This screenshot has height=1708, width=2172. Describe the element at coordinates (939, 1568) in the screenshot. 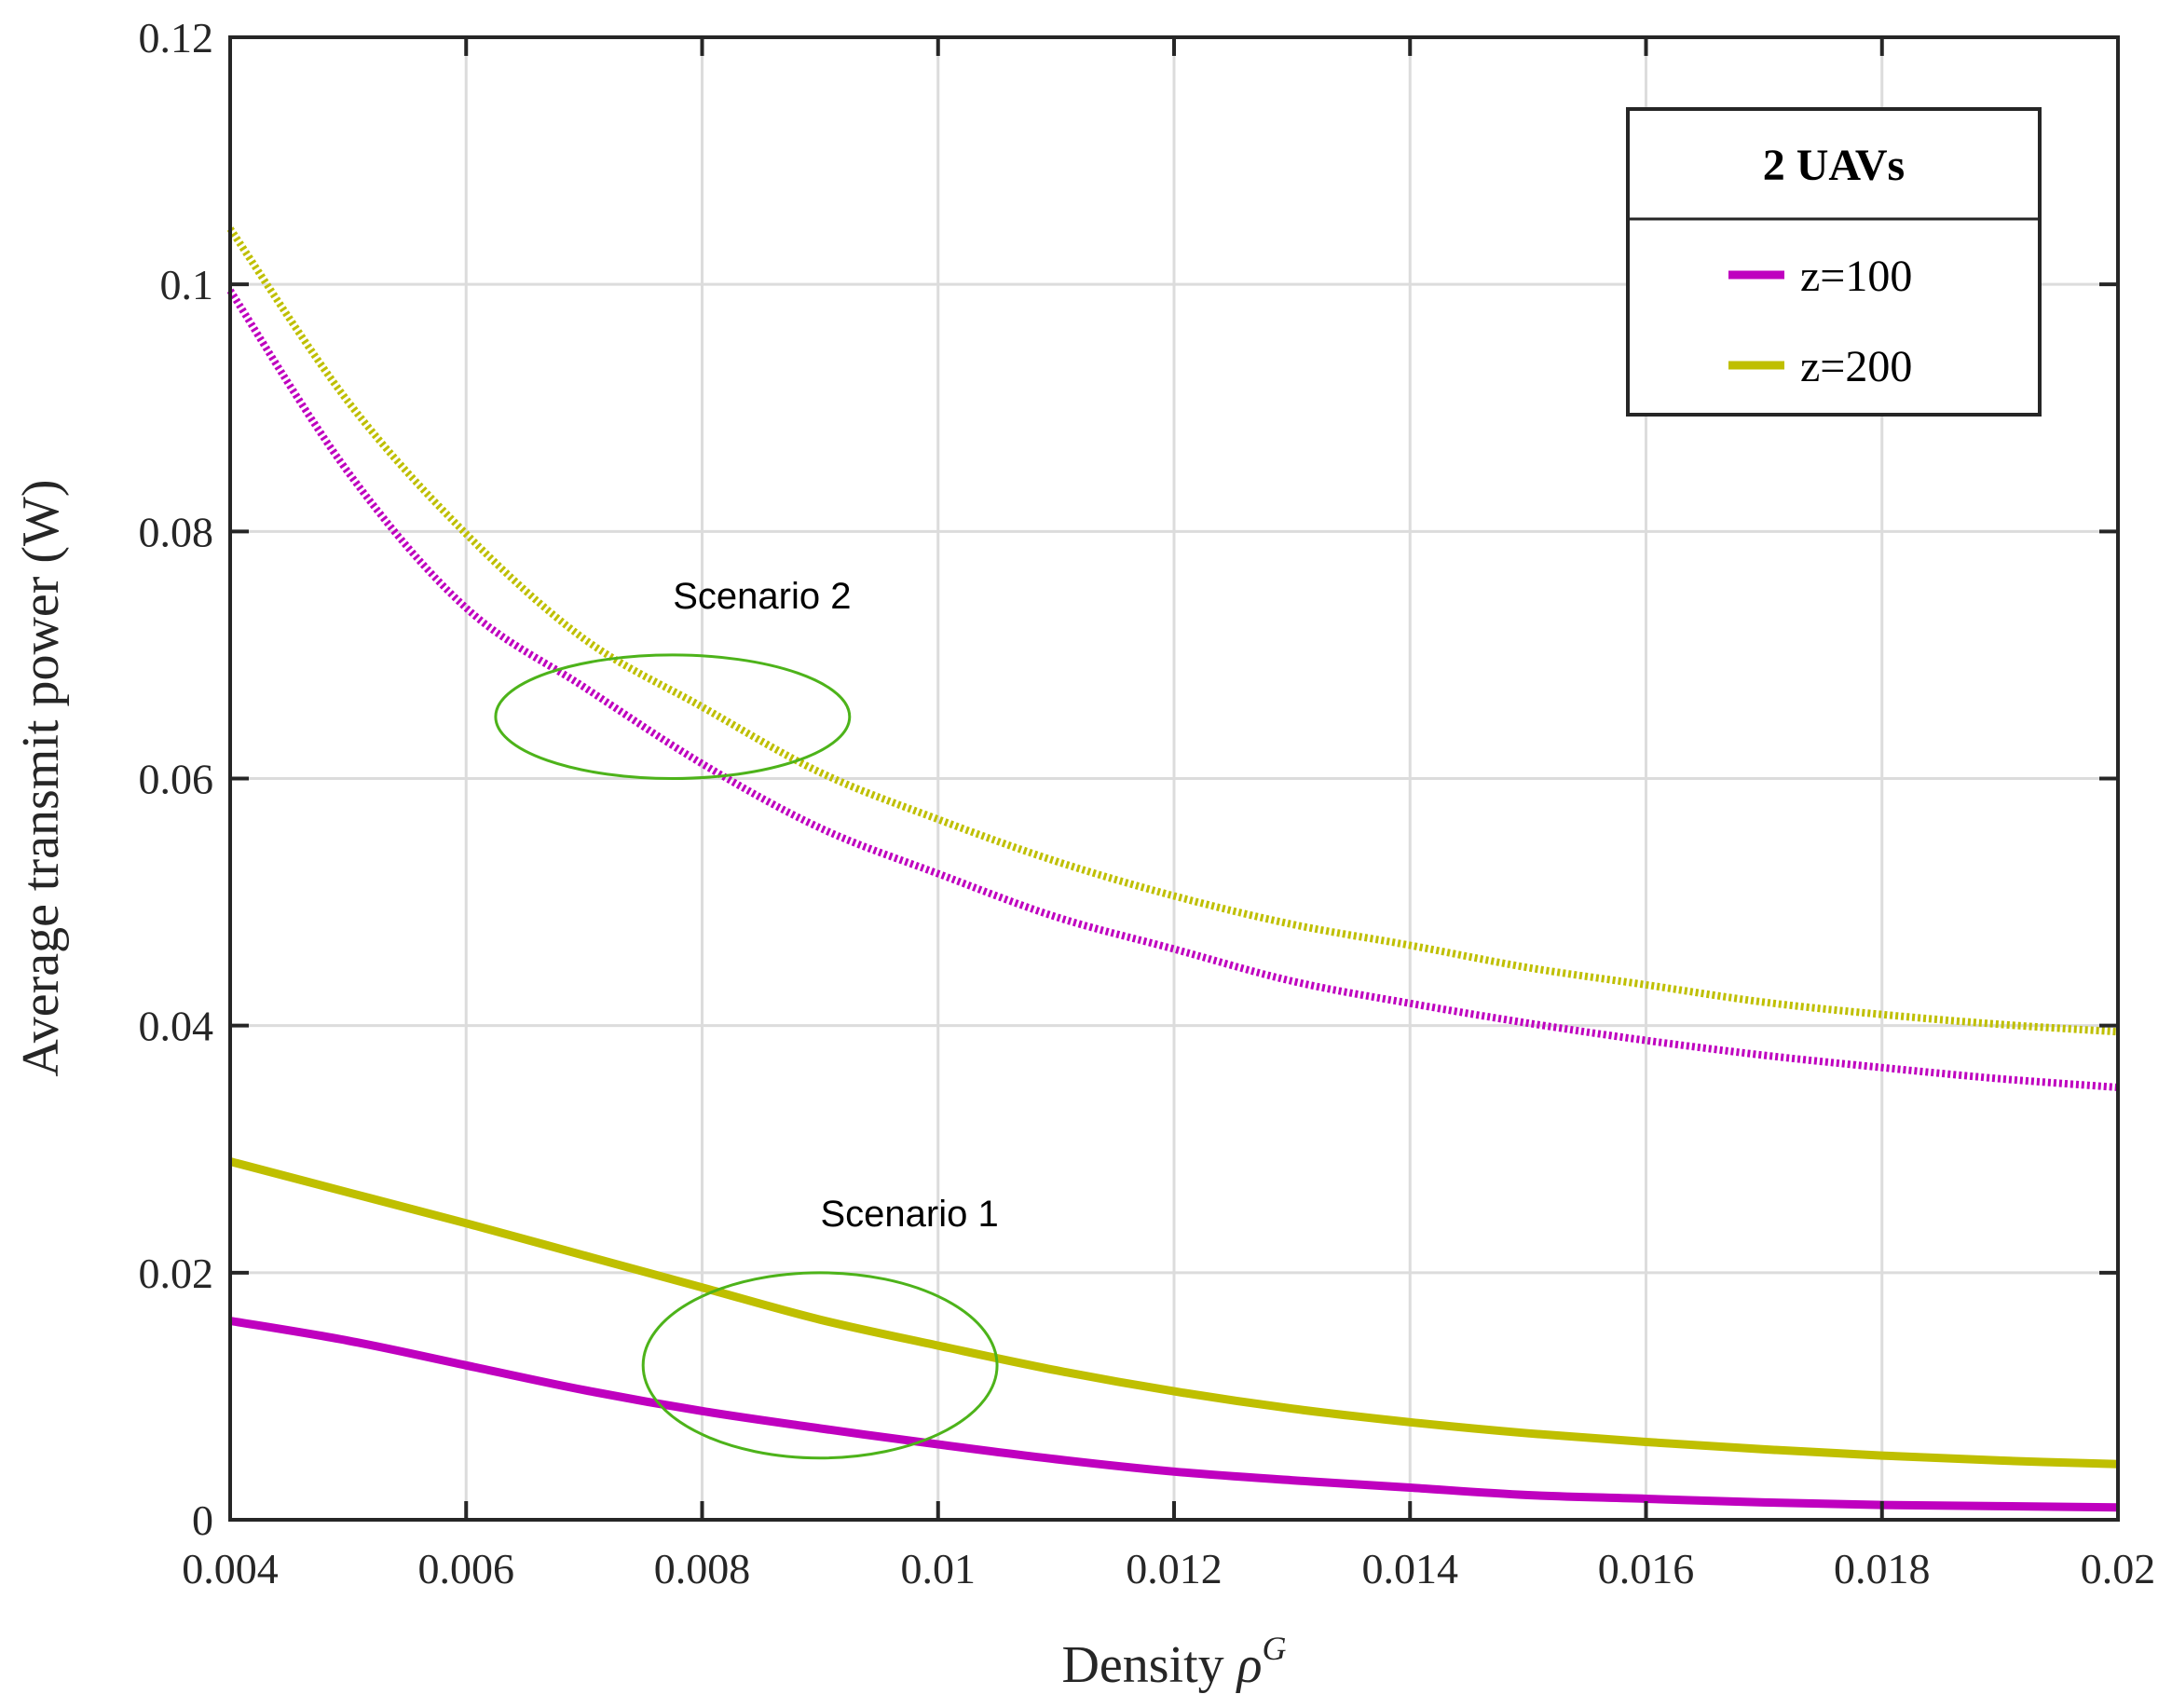

I see `x-tick-label: 0.01` at that location.